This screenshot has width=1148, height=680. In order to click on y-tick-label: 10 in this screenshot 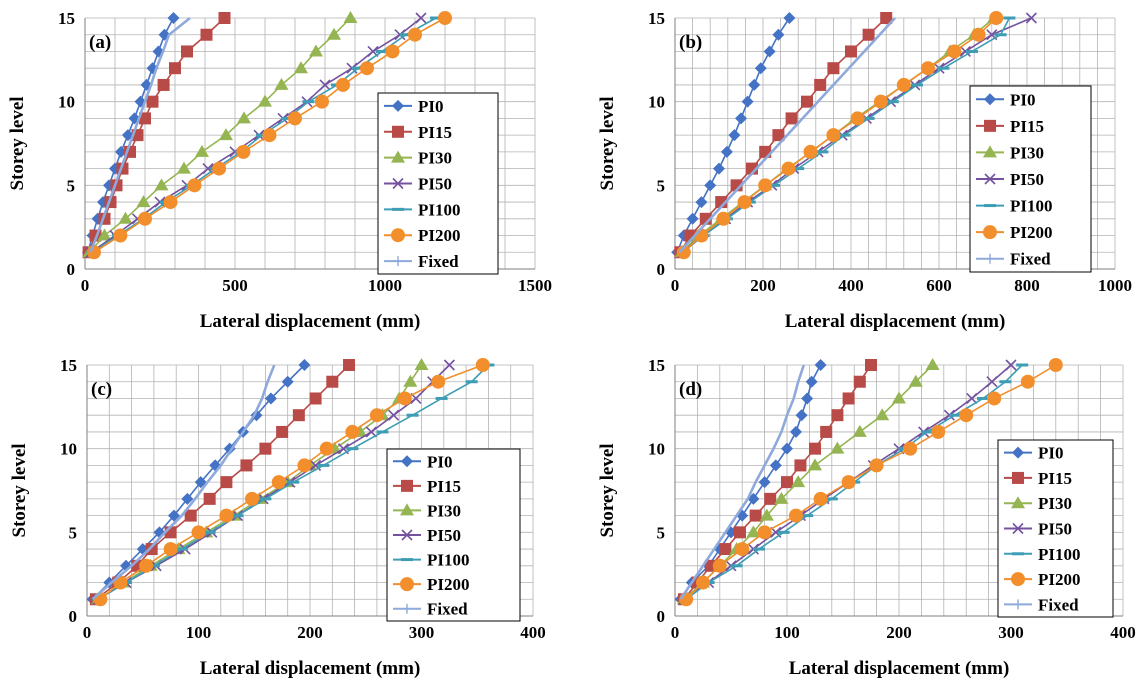, I will do `click(66, 102)`.